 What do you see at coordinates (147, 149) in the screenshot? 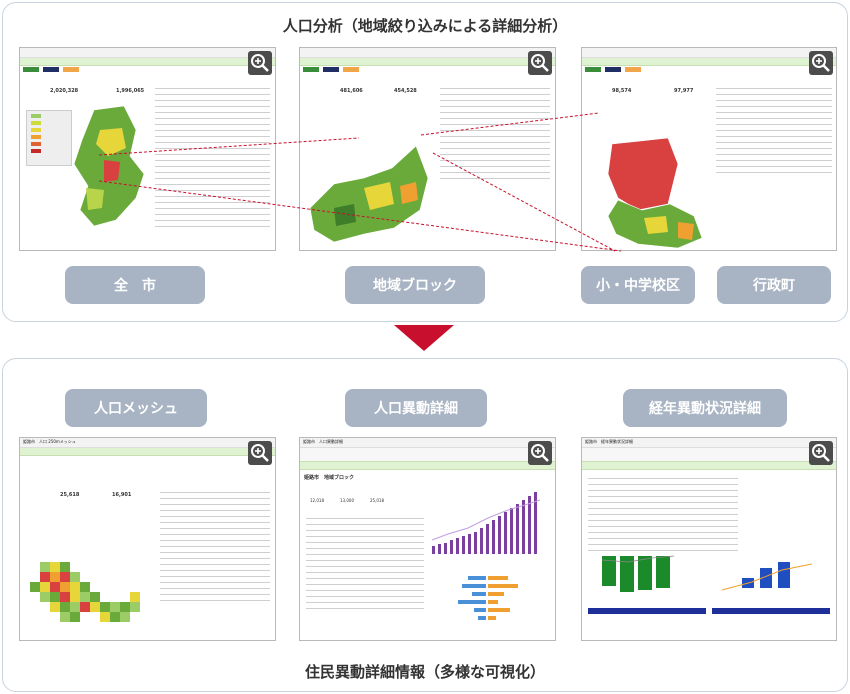
I see `screenshot-whole-city: 2,020,328 1,996,065` at bounding box center [147, 149].